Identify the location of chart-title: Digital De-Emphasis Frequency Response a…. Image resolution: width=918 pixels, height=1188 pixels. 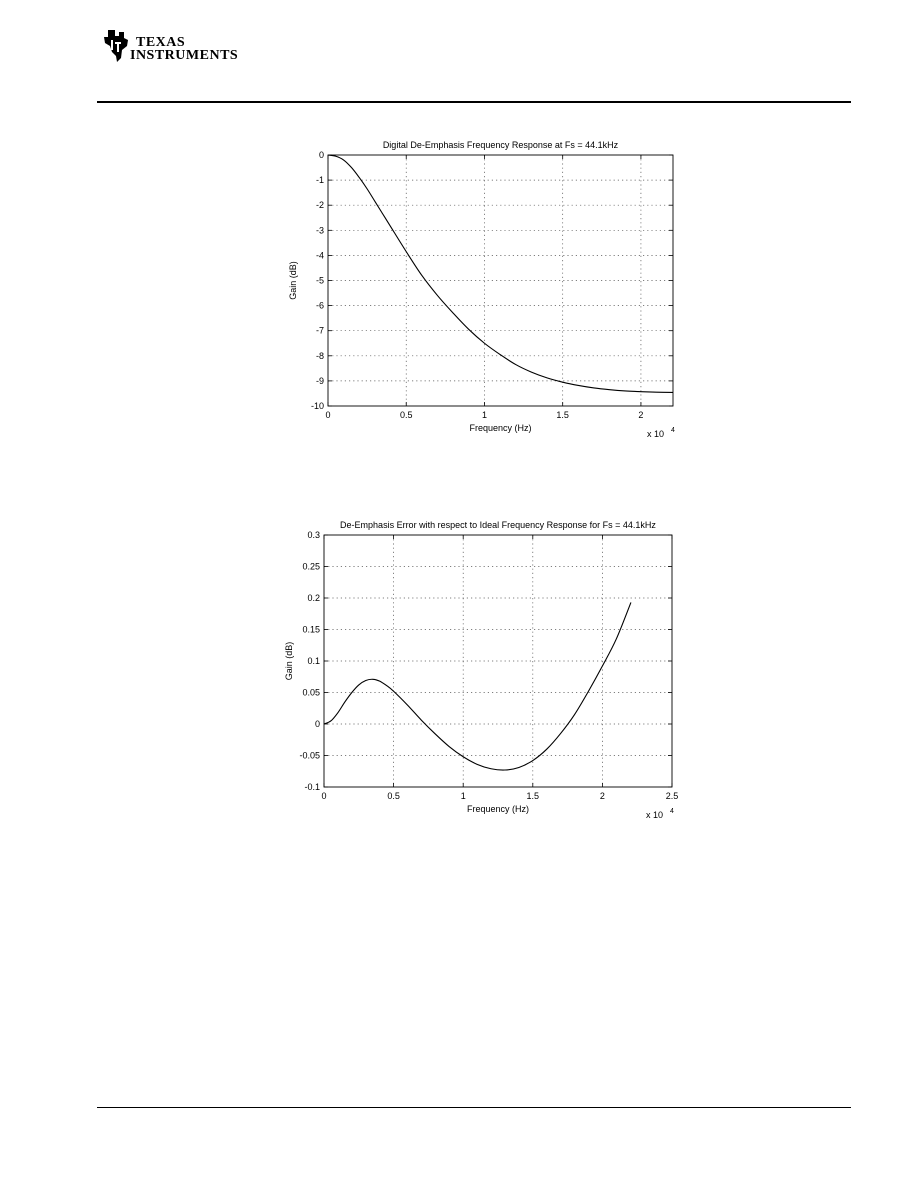
(501, 145).